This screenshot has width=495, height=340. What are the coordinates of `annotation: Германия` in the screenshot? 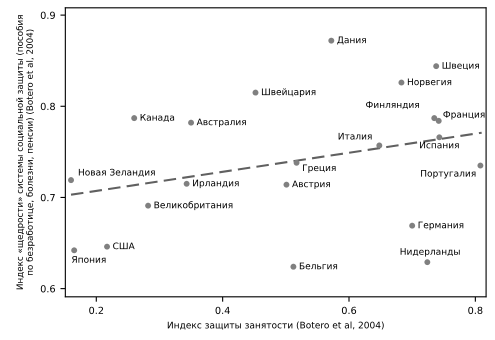 It's located at (441, 226).